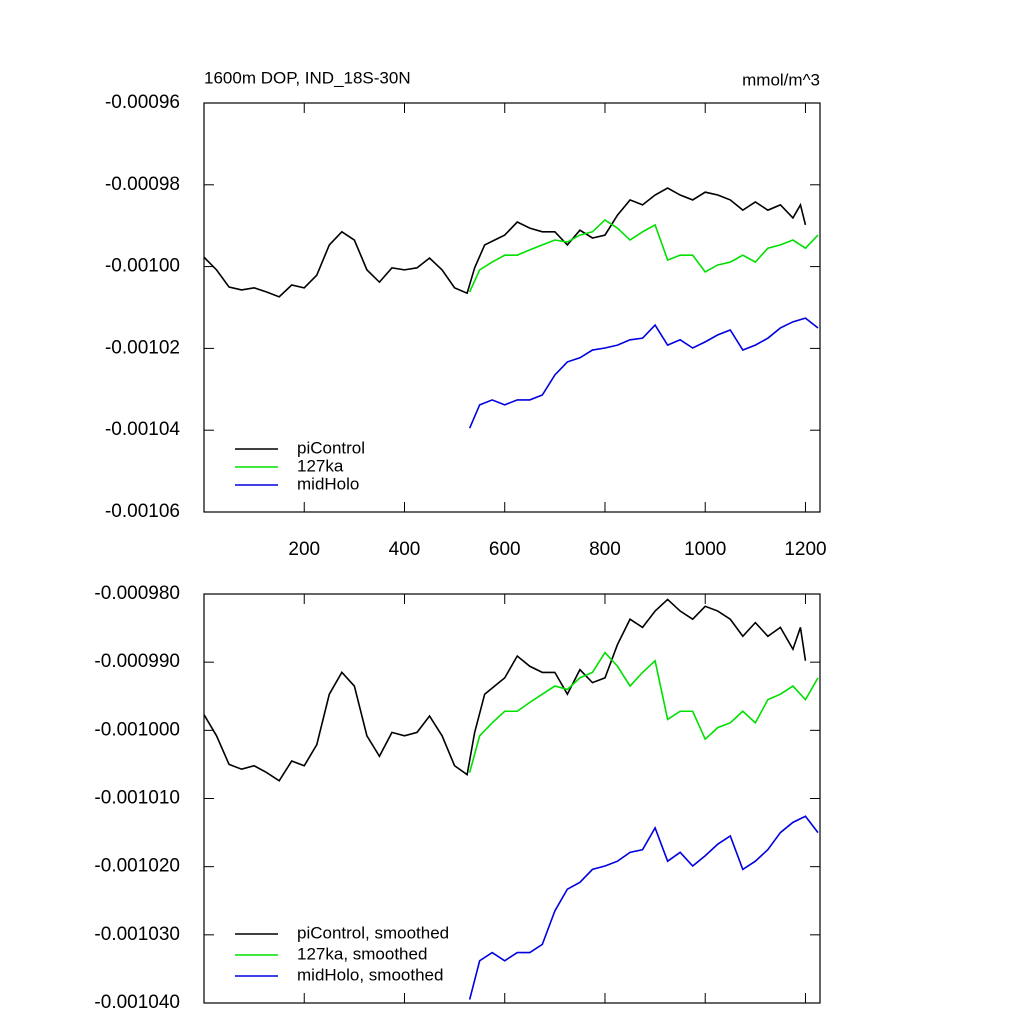  Describe the element at coordinates (137, 593) in the screenshot. I see `y-tick-label: -0.000980` at that location.